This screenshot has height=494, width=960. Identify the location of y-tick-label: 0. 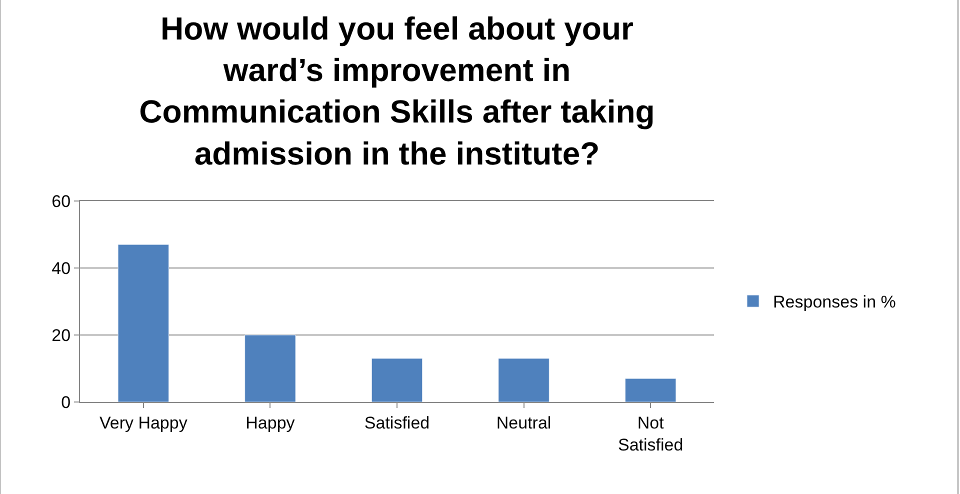
(66, 402).